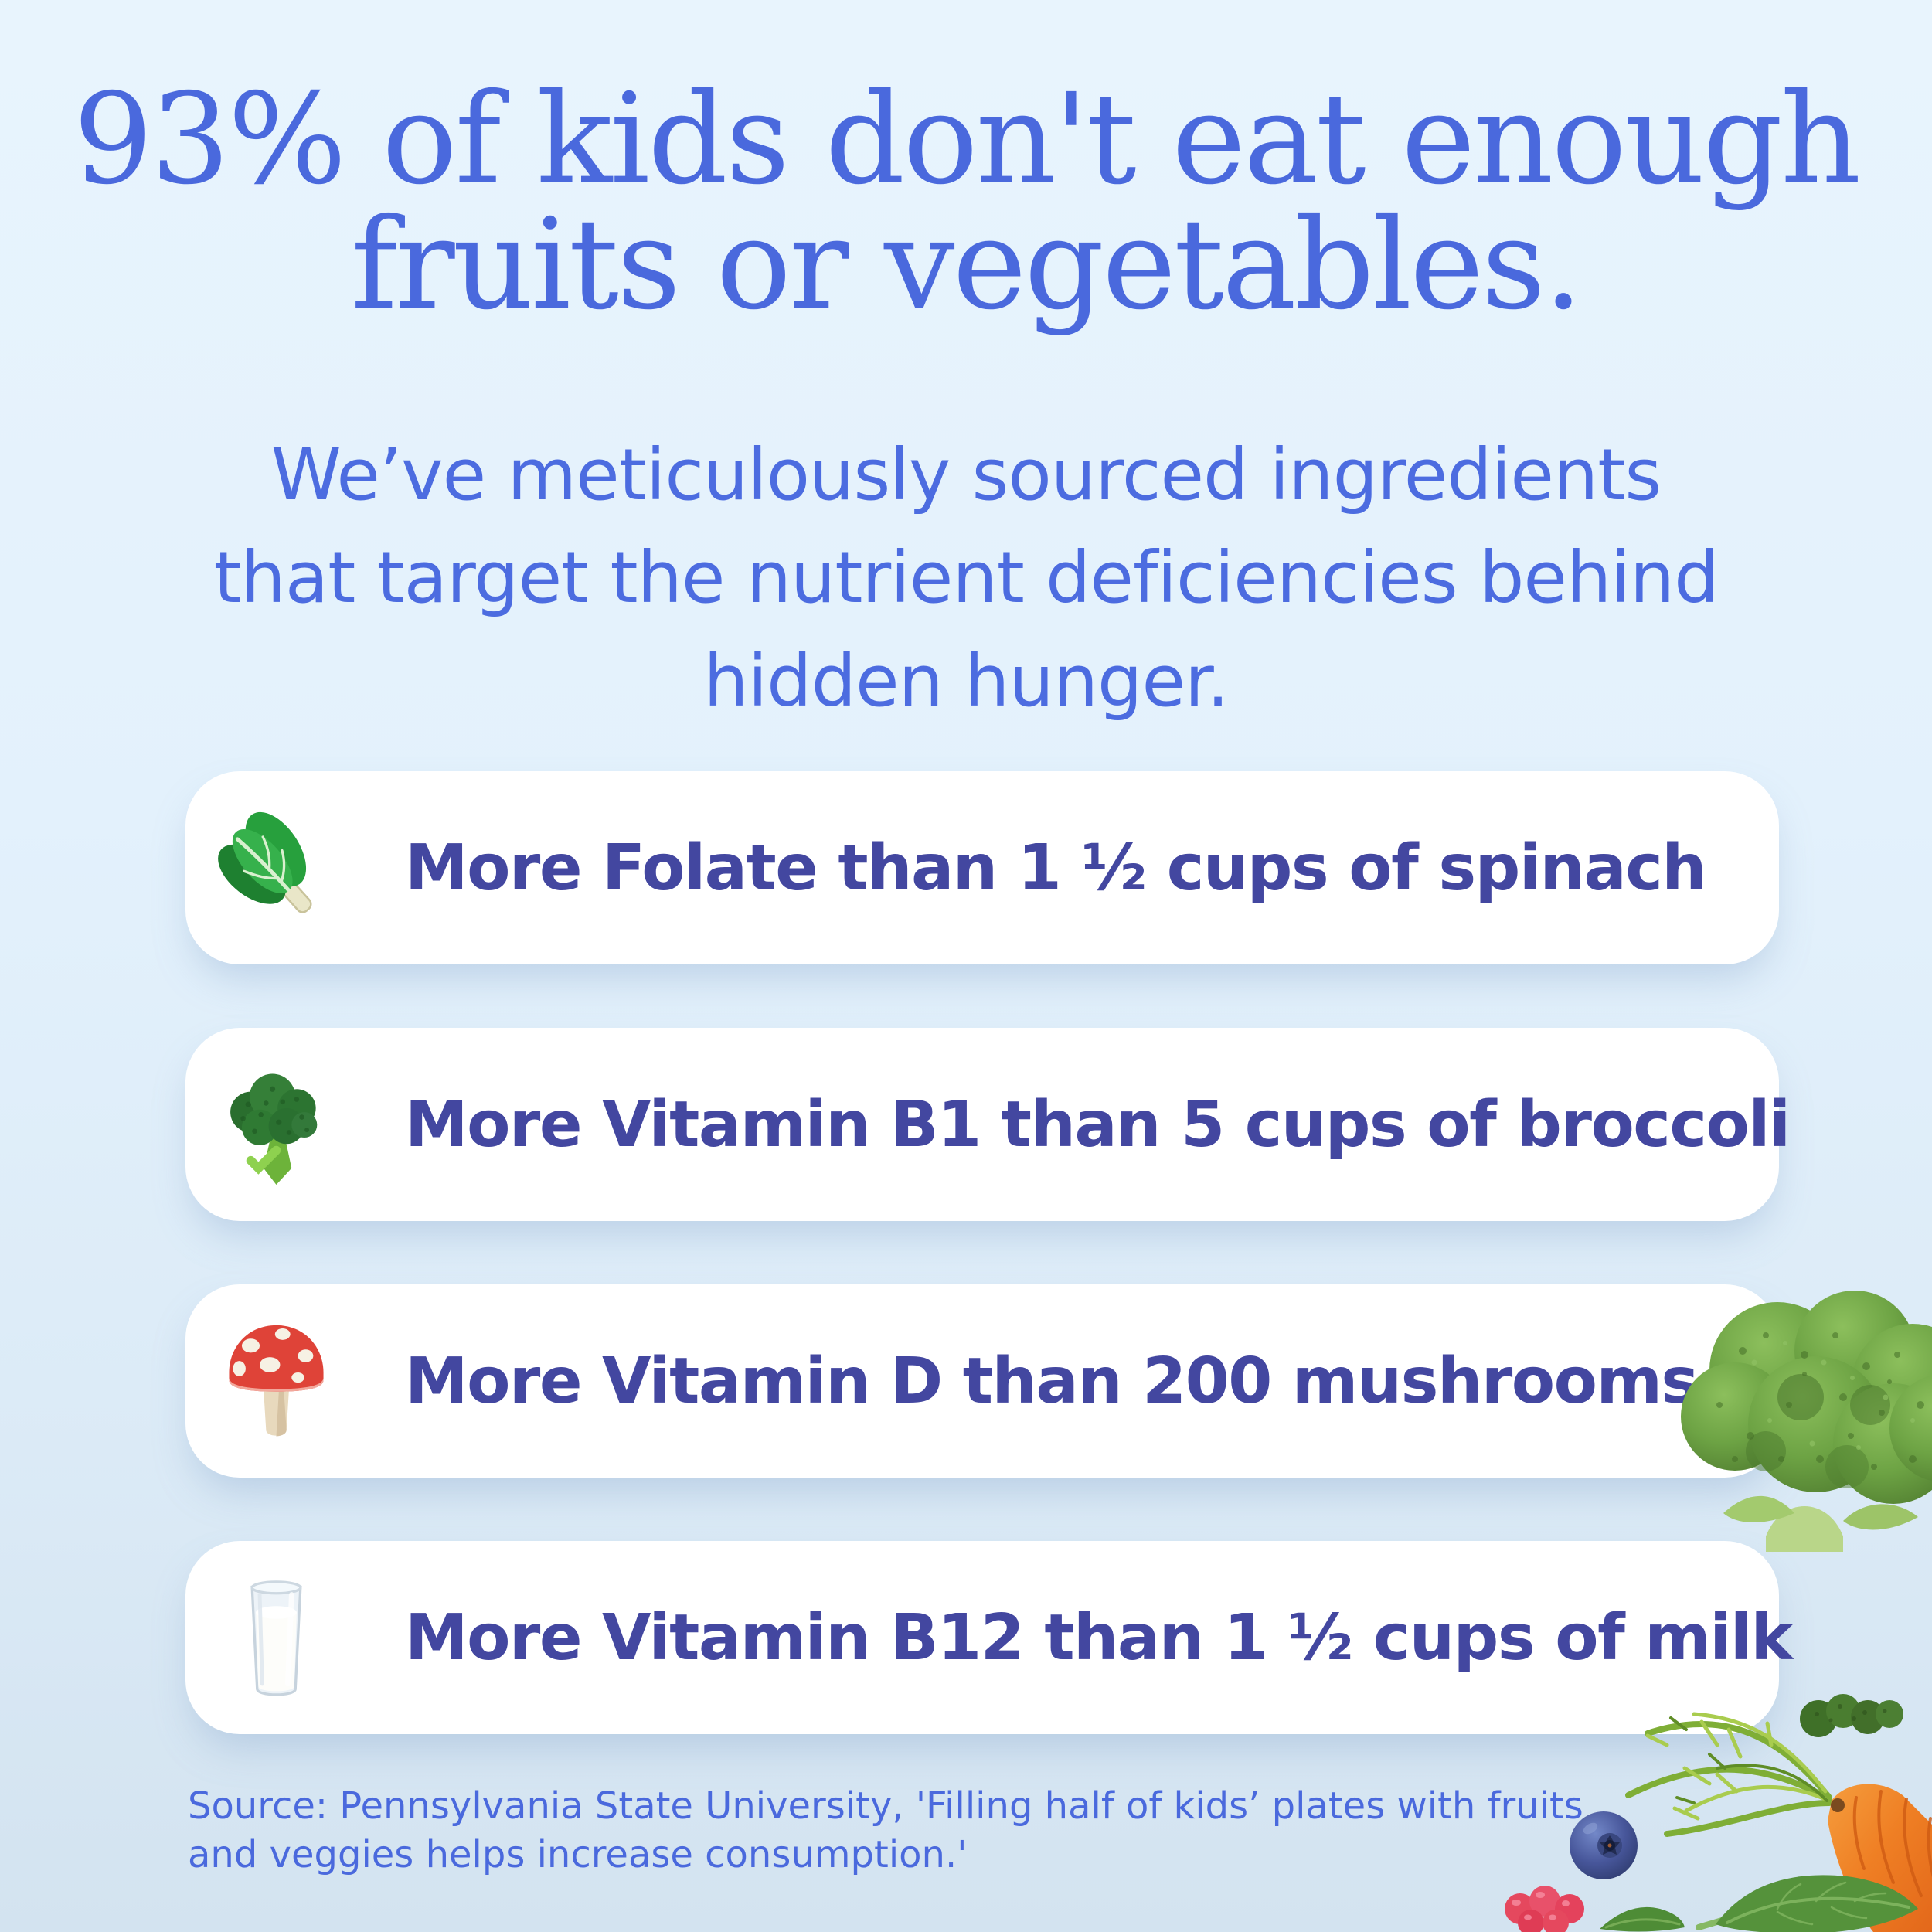 The image size is (1932, 1932). I want to click on broccoli-icon, so click(276, 1125).